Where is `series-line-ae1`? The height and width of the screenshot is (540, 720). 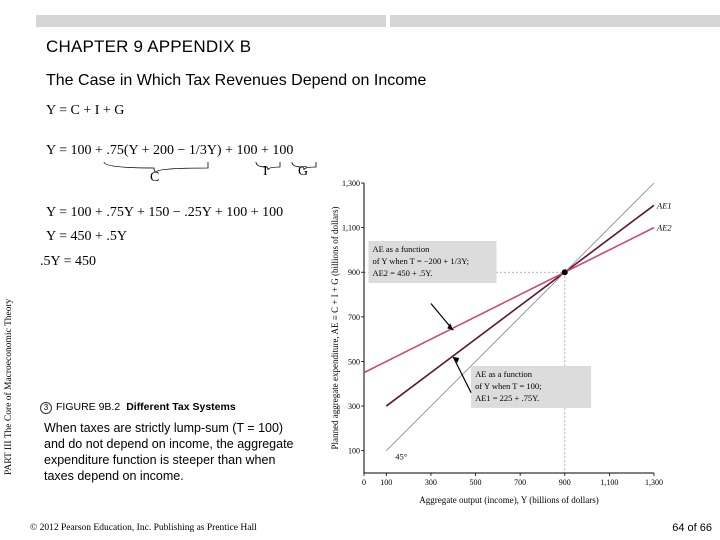 series-line-ae1 is located at coordinates (520, 305).